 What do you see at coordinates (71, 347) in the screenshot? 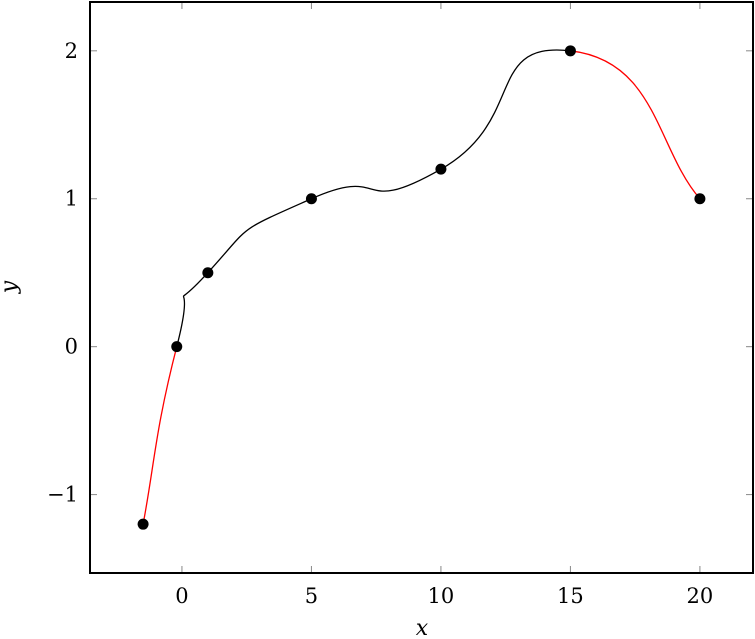
I see `y-tick-label: 0` at bounding box center [71, 347].